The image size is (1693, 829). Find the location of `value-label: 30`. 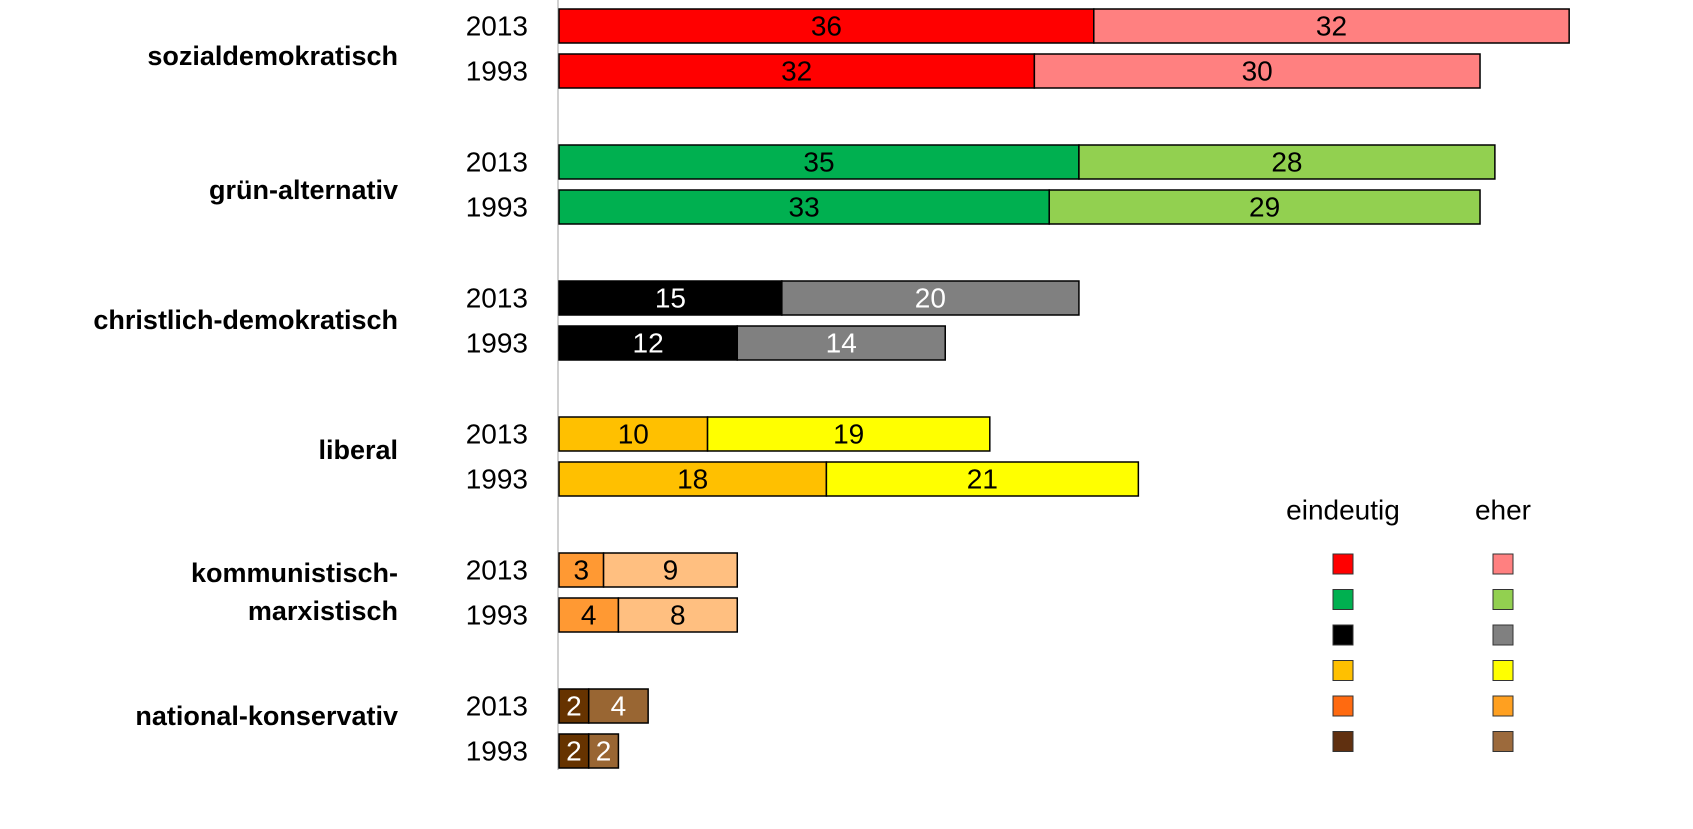

value-label: 30 is located at coordinates (1257, 71).